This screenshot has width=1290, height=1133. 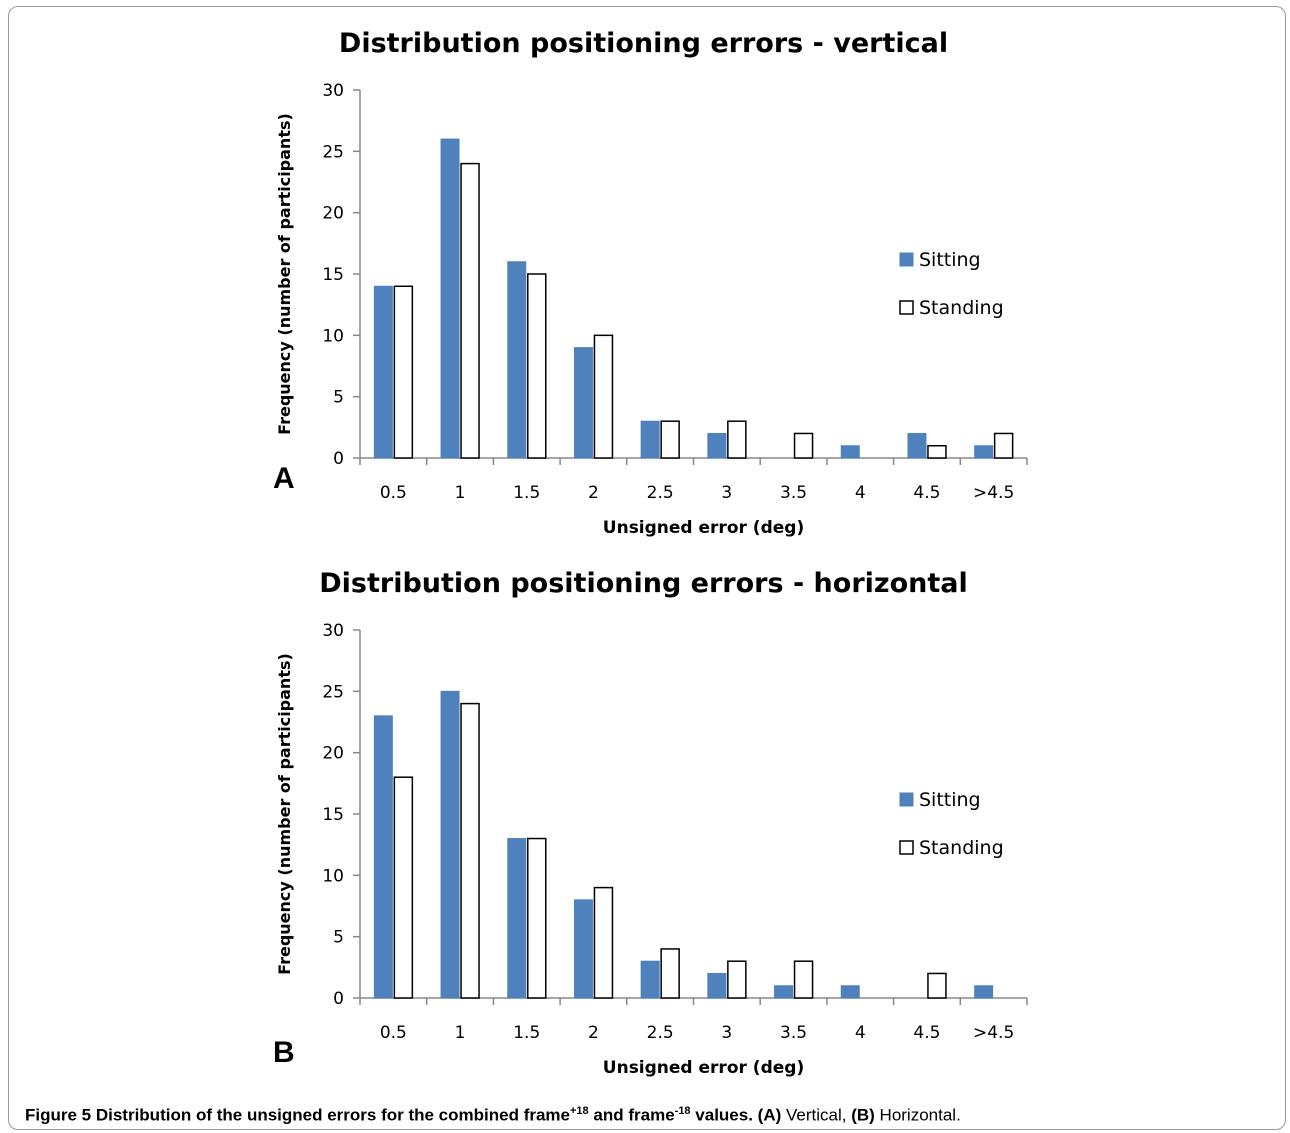 I want to click on panel-label-a: A, so click(x=284, y=478).